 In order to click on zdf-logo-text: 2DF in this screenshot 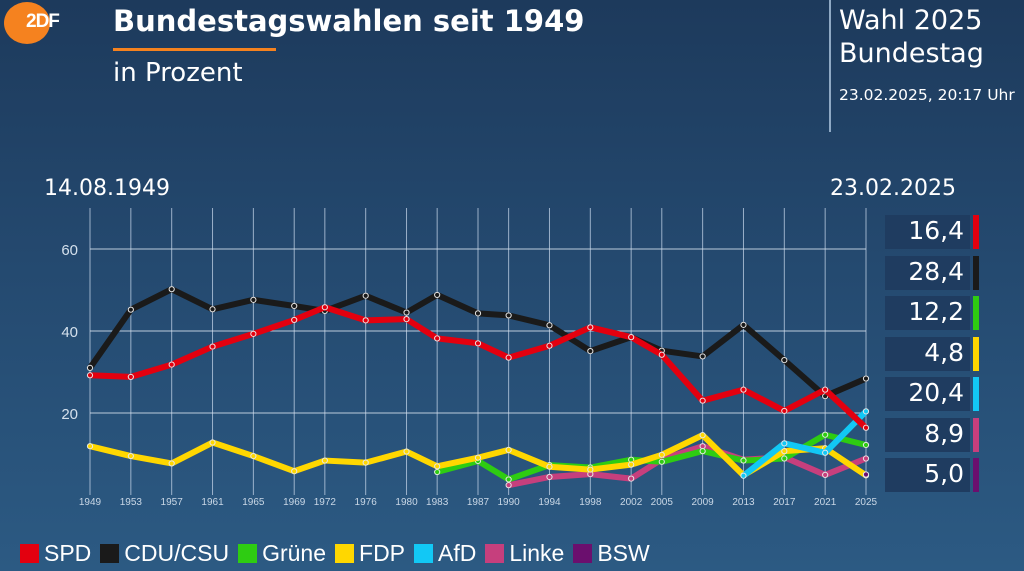, I will do `click(43, 21)`.